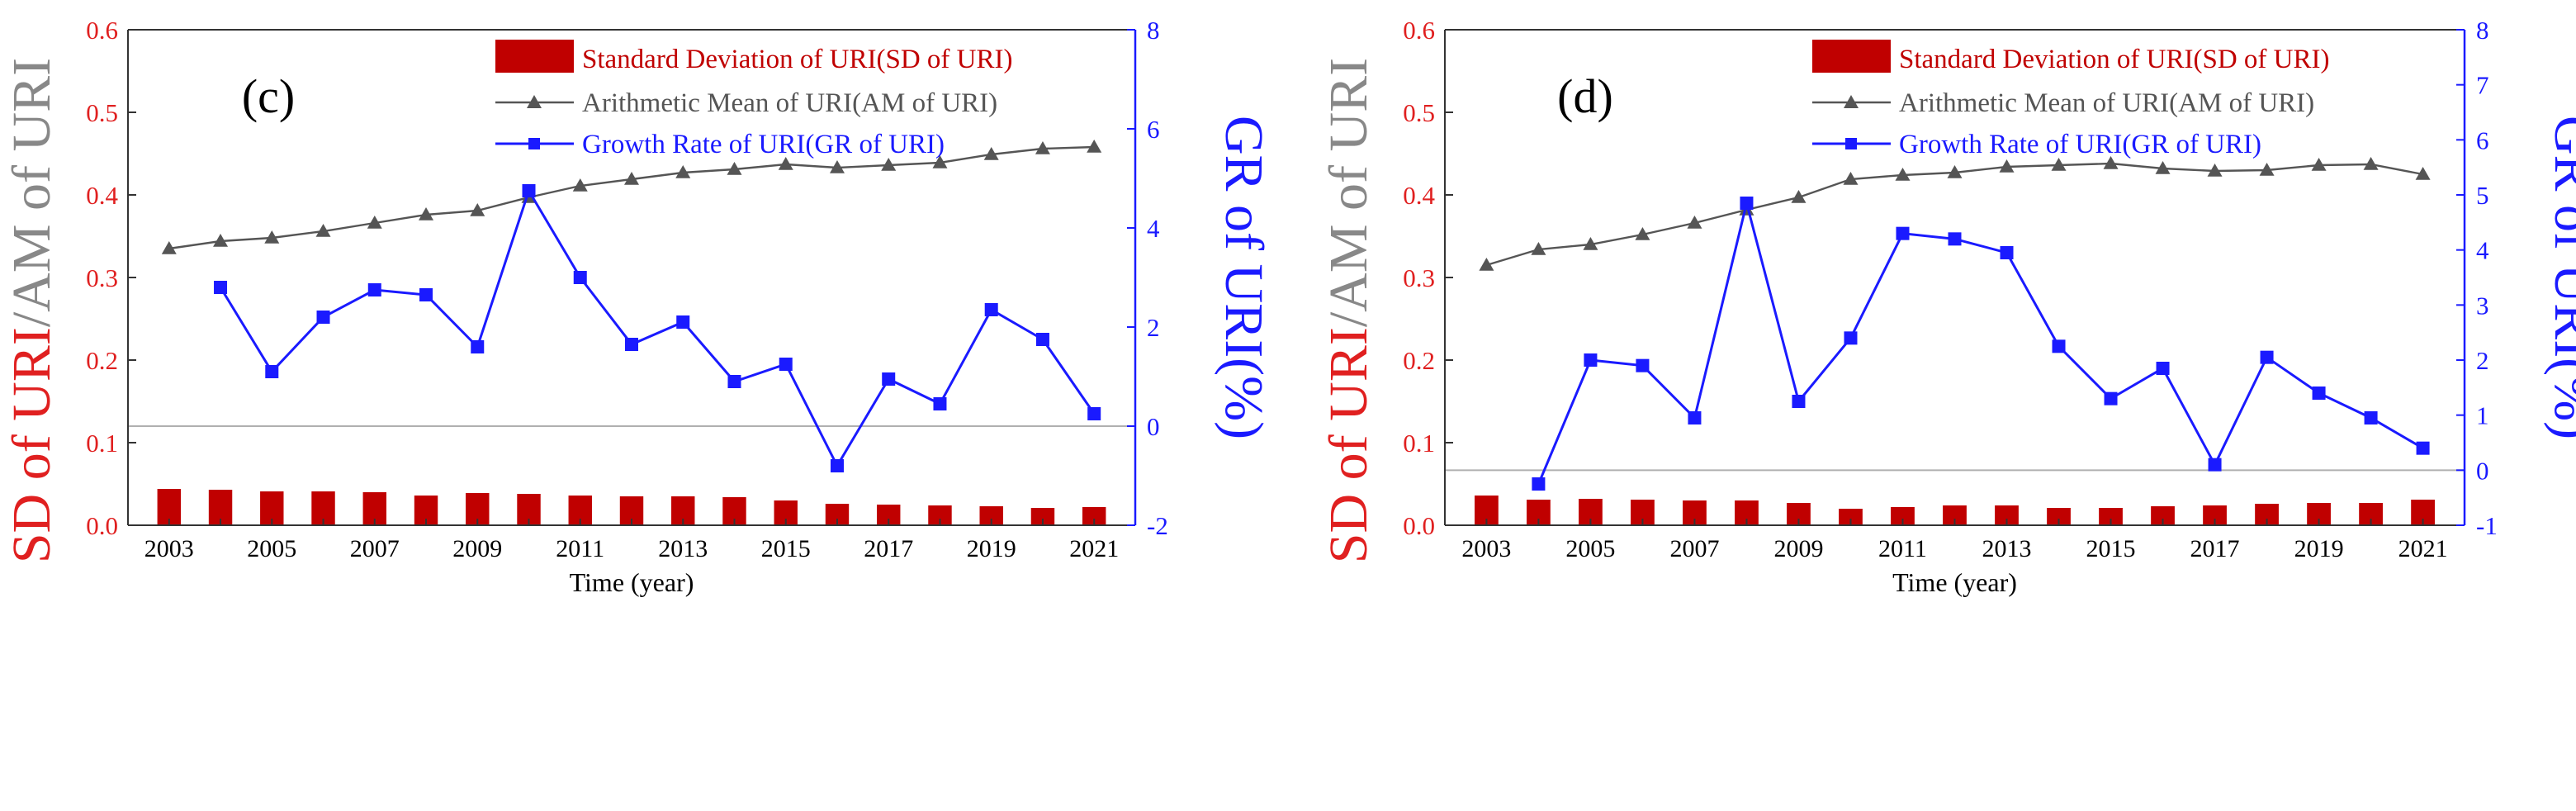 Image resolution: width=2576 pixels, height=811 pixels. I want to click on right-tick-label: 1, so click(2482, 415).